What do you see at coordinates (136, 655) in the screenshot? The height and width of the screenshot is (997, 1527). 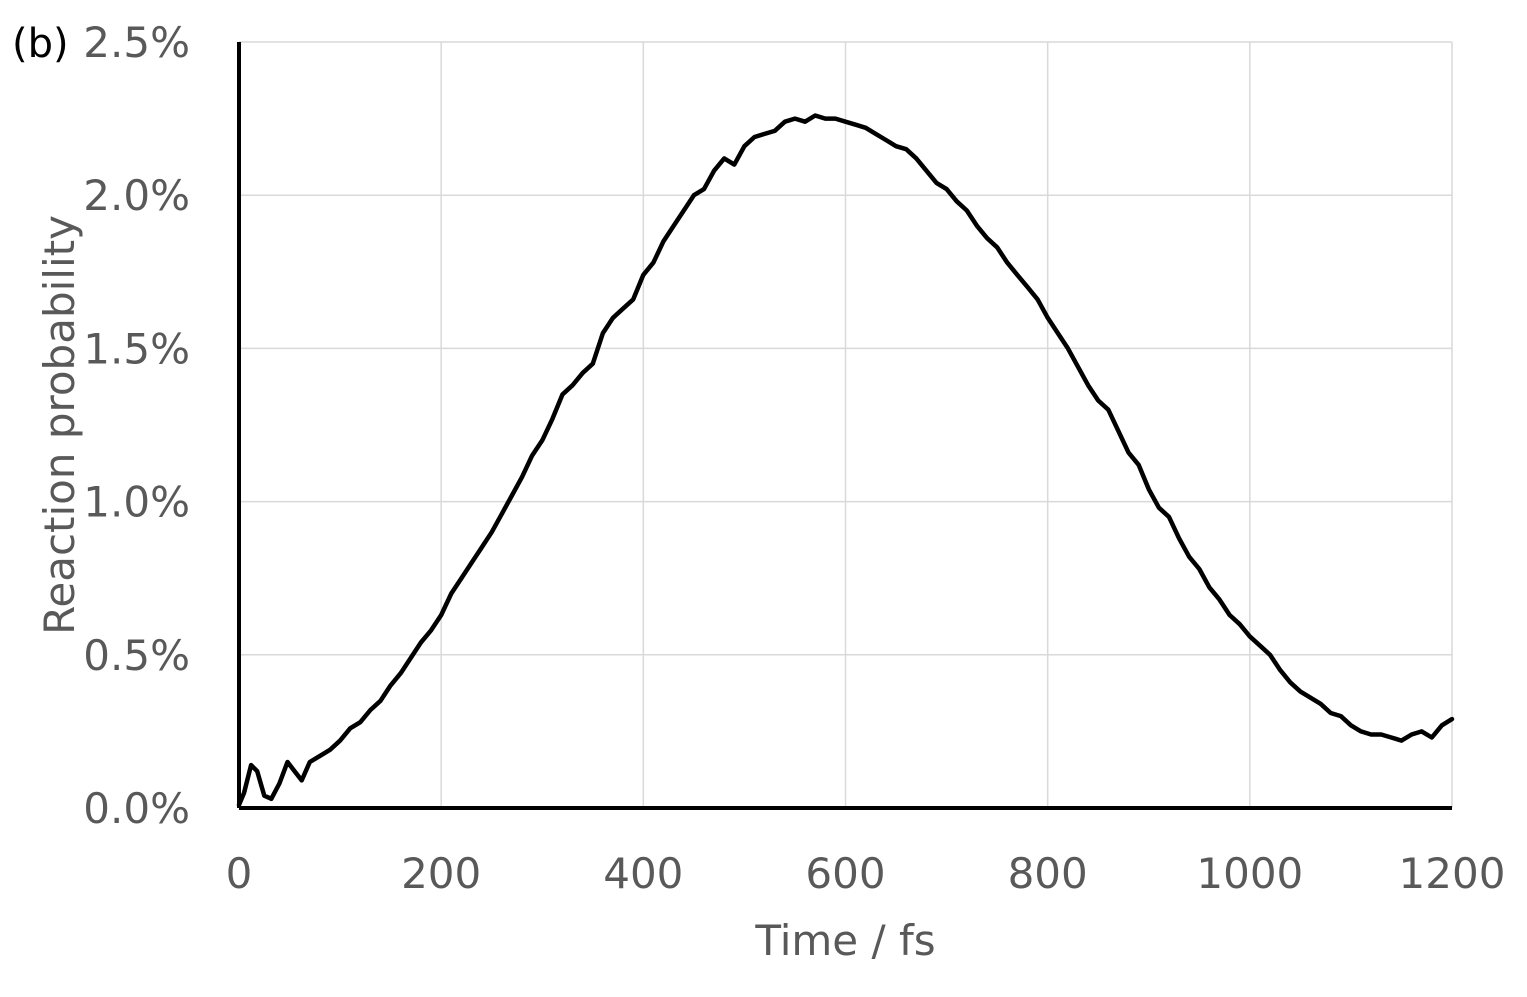 I see `y-tick-label: 0.5%` at bounding box center [136, 655].